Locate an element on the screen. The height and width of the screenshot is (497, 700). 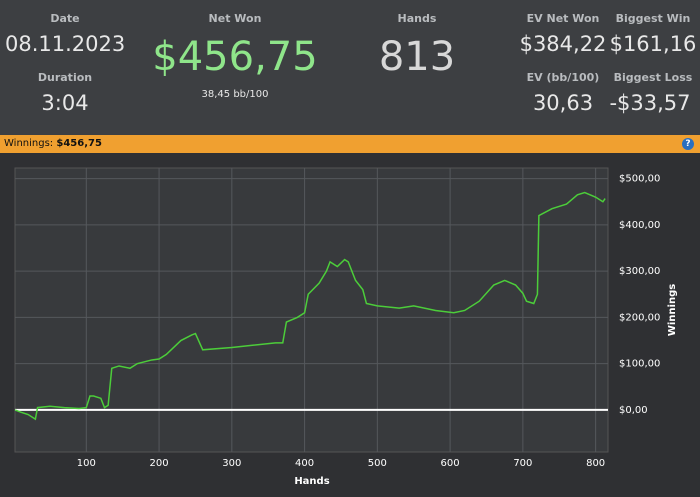
stat-value: $161,16 is located at coordinates (653, 44).